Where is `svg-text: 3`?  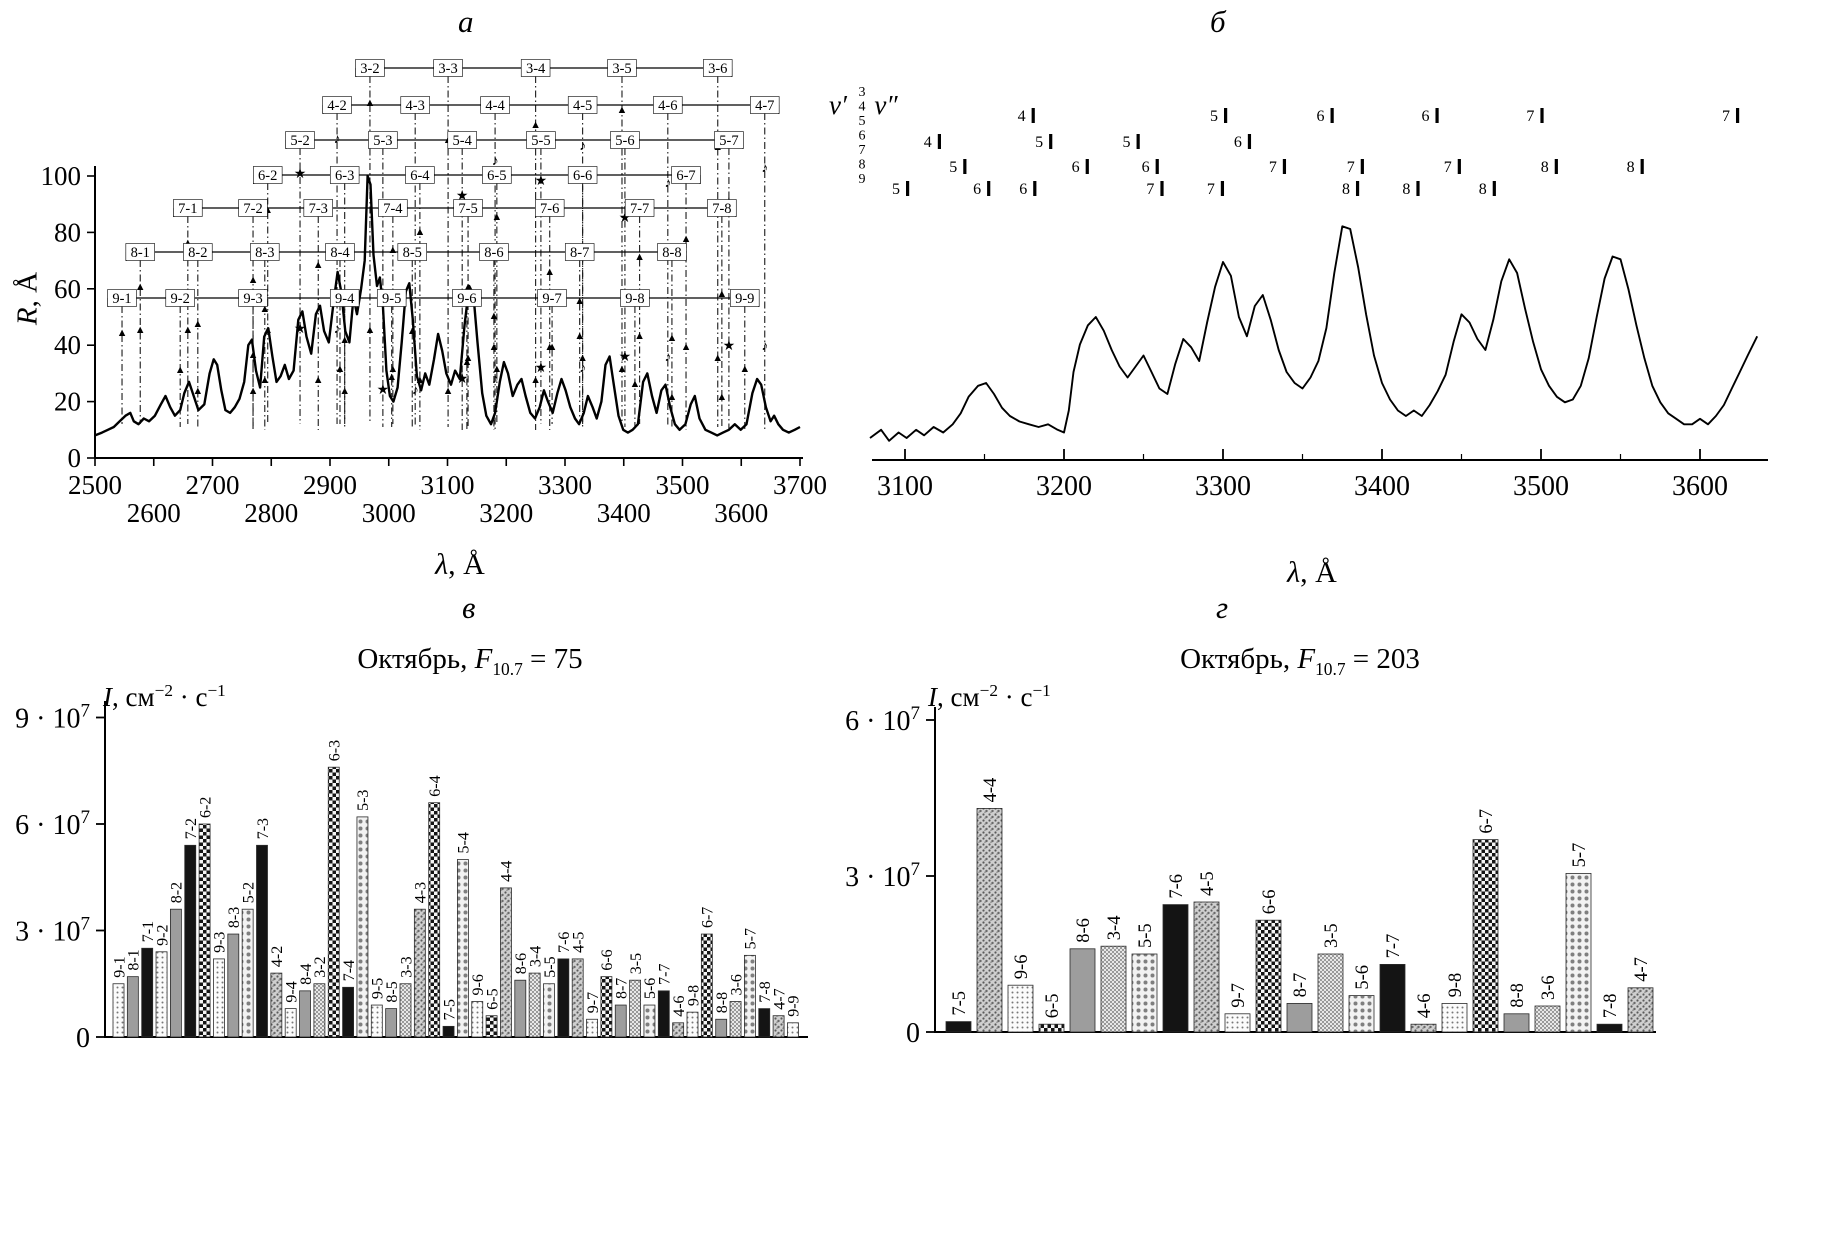 svg-text: 3 is located at coordinates (862, 92).